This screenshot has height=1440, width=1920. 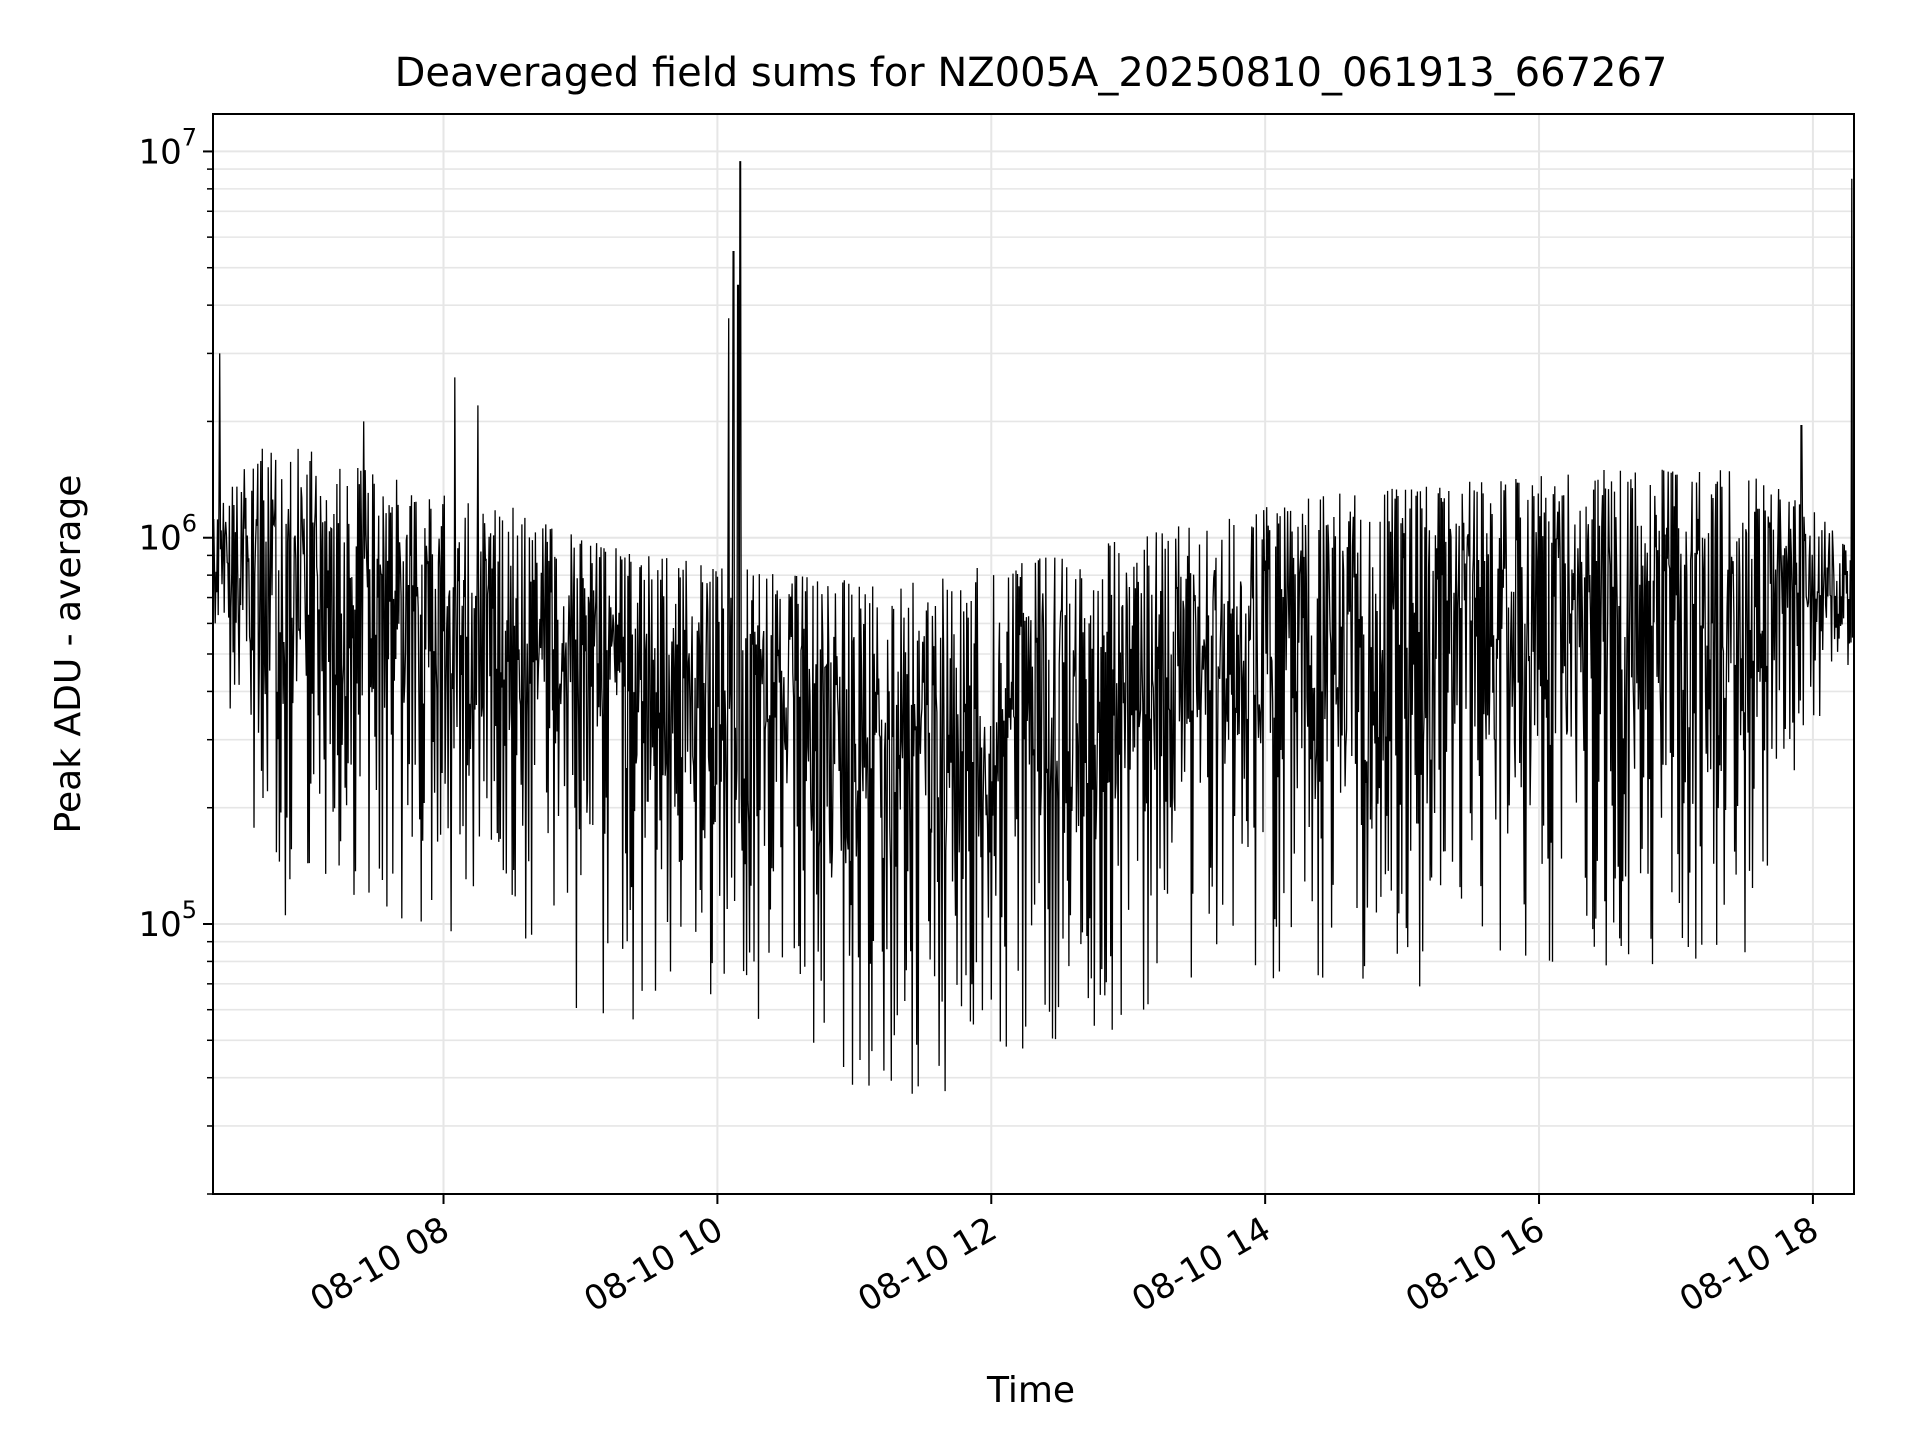 What do you see at coordinates (1030, 1390) in the screenshot?
I see `x-axis-label: Time` at bounding box center [1030, 1390].